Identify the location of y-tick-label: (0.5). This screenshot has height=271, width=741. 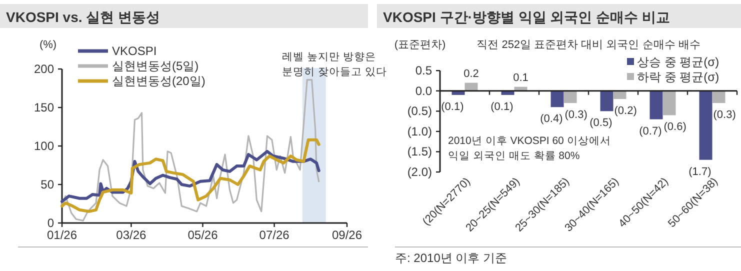
(419, 111).